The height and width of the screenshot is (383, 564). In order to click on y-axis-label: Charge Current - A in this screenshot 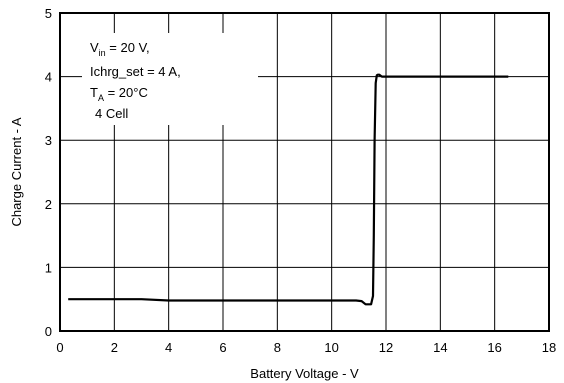, I will do `click(16, 171)`.